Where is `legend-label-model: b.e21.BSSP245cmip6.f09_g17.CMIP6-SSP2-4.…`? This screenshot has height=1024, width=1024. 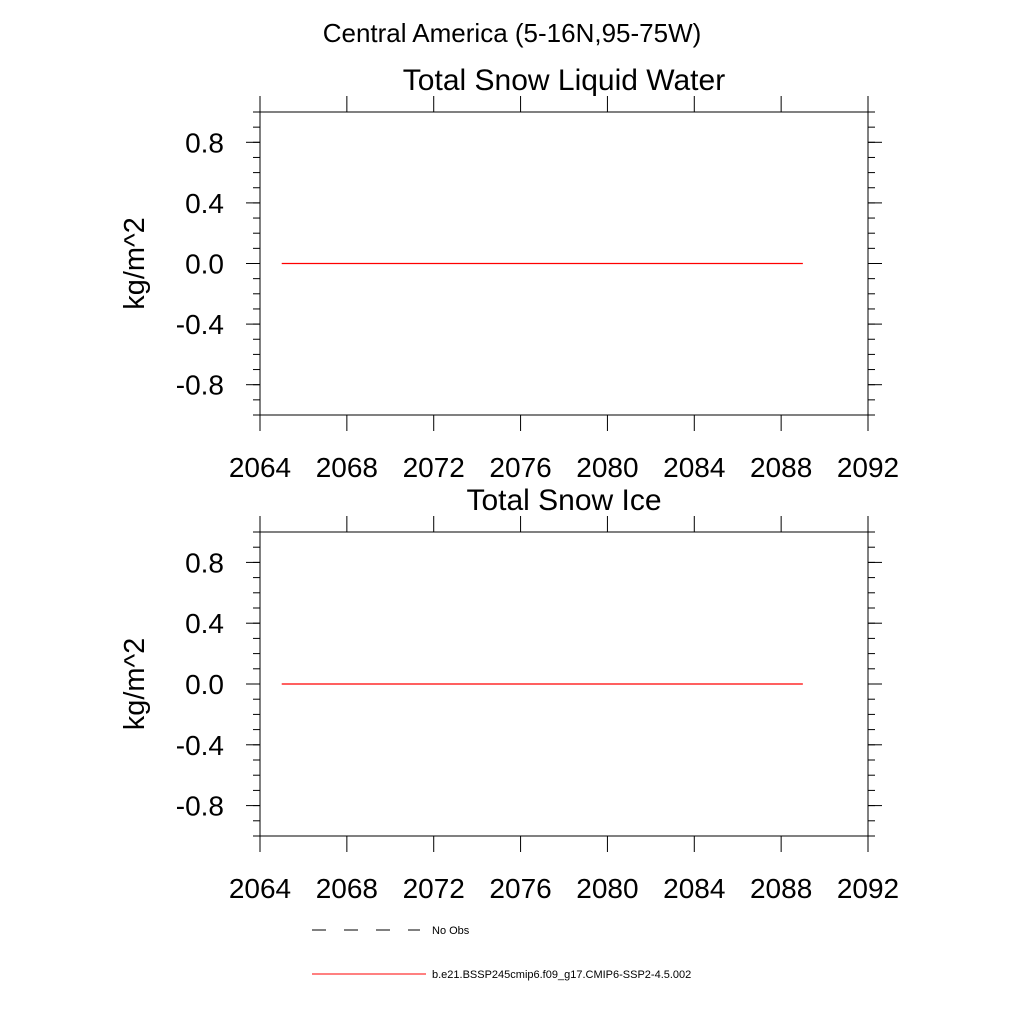 legend-label-model: b.e21.BSSP245cmip6.f09_g17.CMIP6-SSP2-4.… is located at coordinates (561, 975).